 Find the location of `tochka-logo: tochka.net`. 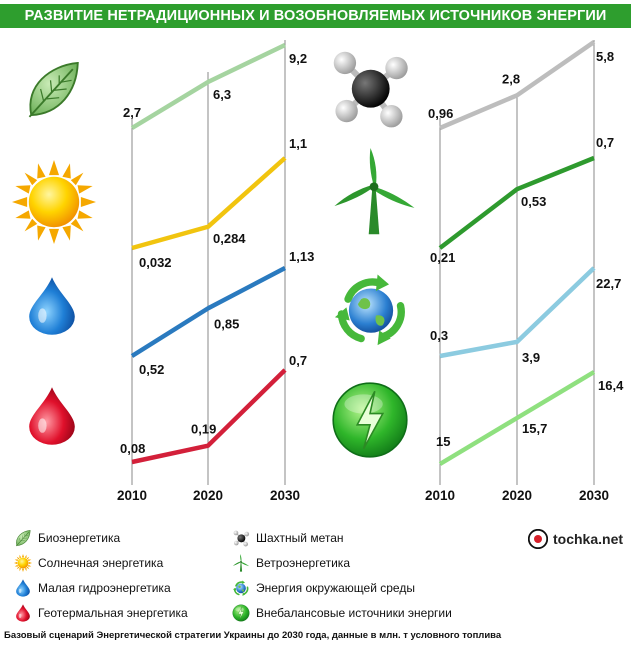

tochka-logo: tochka.net is located at coordinates (575, 539).